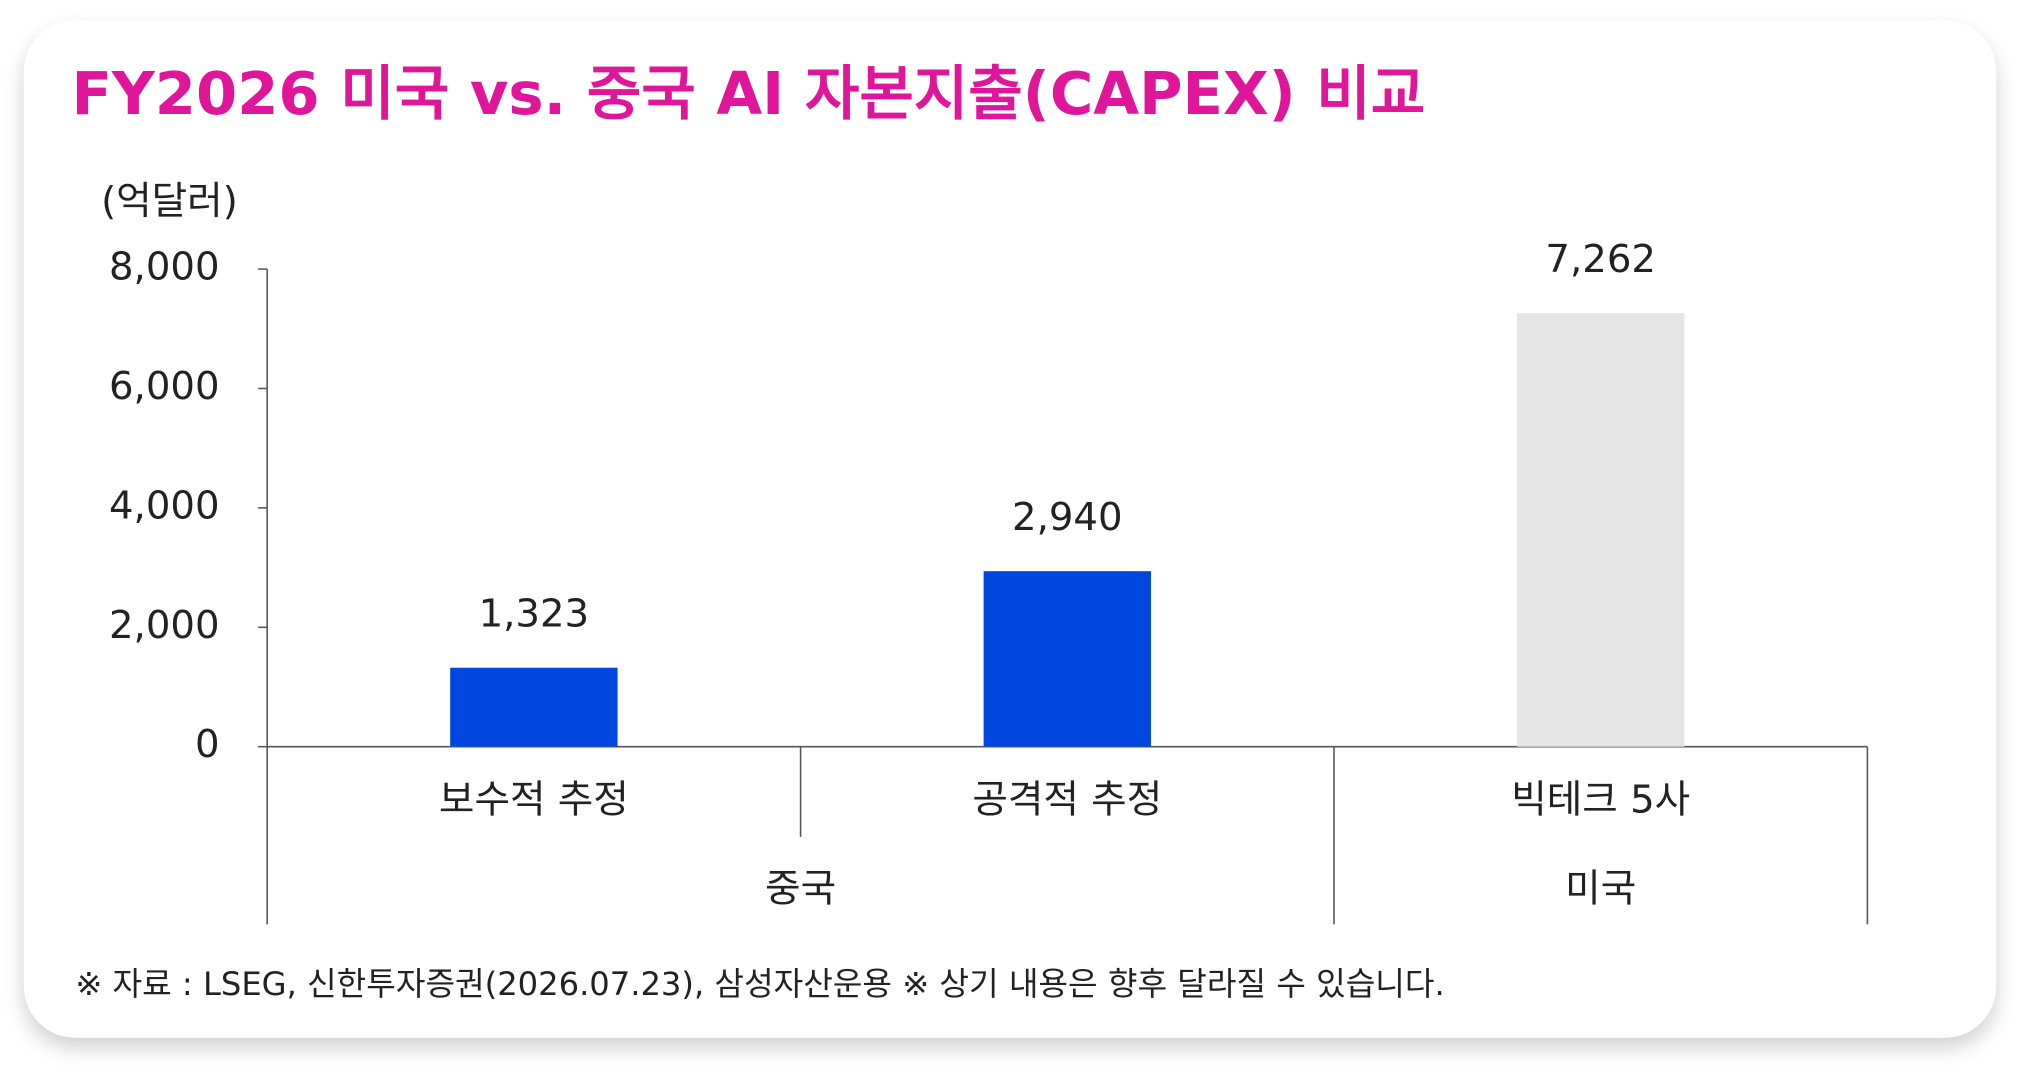  I want to click on y-tick-label: 4,000, so click(164, 505).